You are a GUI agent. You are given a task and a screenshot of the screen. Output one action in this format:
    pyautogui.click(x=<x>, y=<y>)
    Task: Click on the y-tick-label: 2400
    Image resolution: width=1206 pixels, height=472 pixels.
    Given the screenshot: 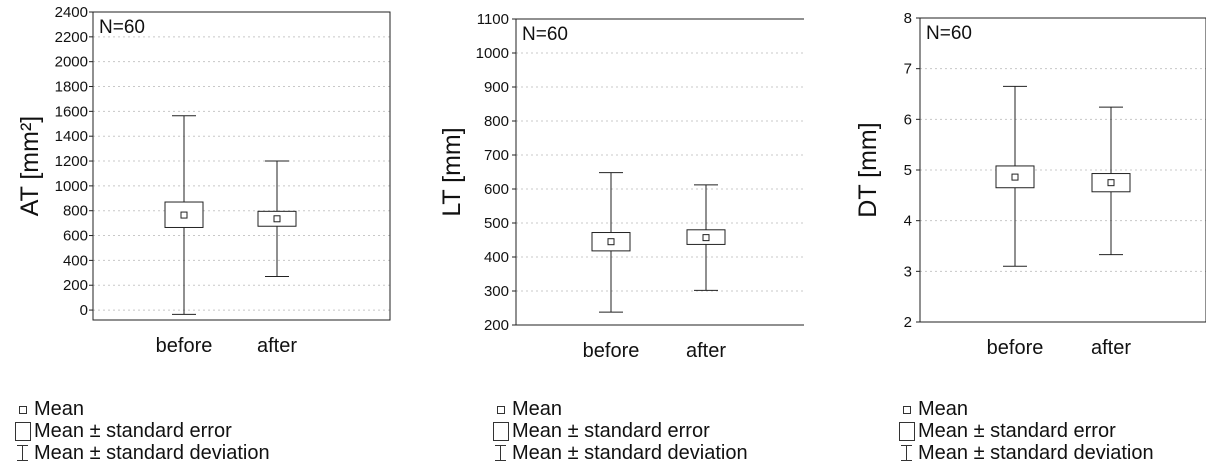 What is the action you would take?
    pyautogui.click(x=71, y=12)
    